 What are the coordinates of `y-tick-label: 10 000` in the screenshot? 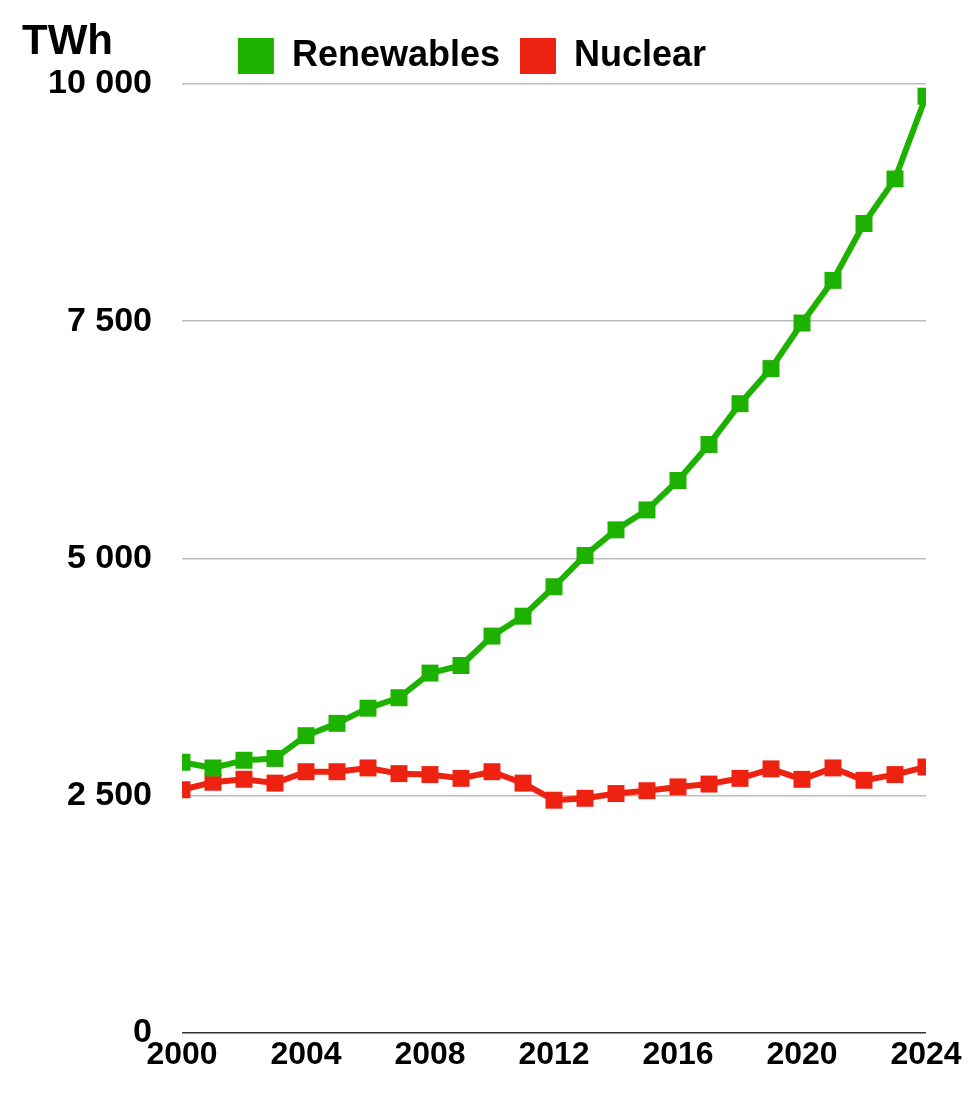 It's located at (99, 81).